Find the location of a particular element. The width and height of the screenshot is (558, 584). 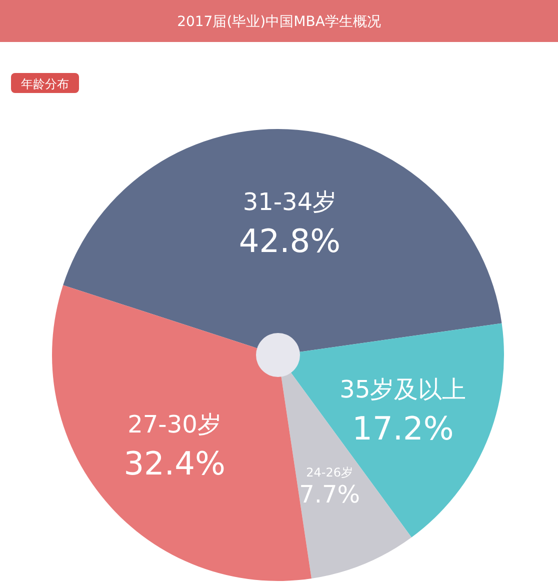

slice-label: 35岁及以上 is located at coordinates (403, 390).